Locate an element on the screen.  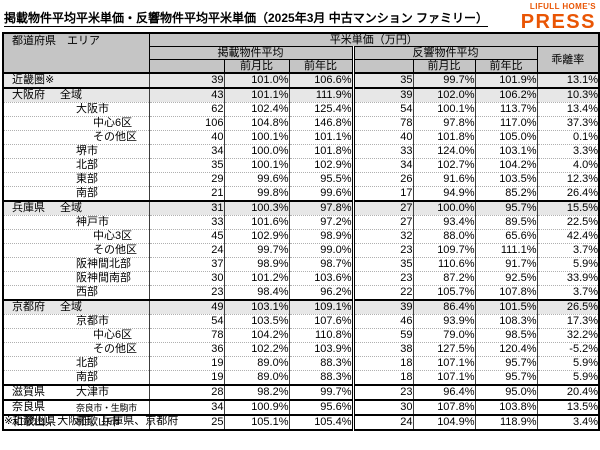
header-mom-listed: 前月比 is located at coordinates (256, 66).